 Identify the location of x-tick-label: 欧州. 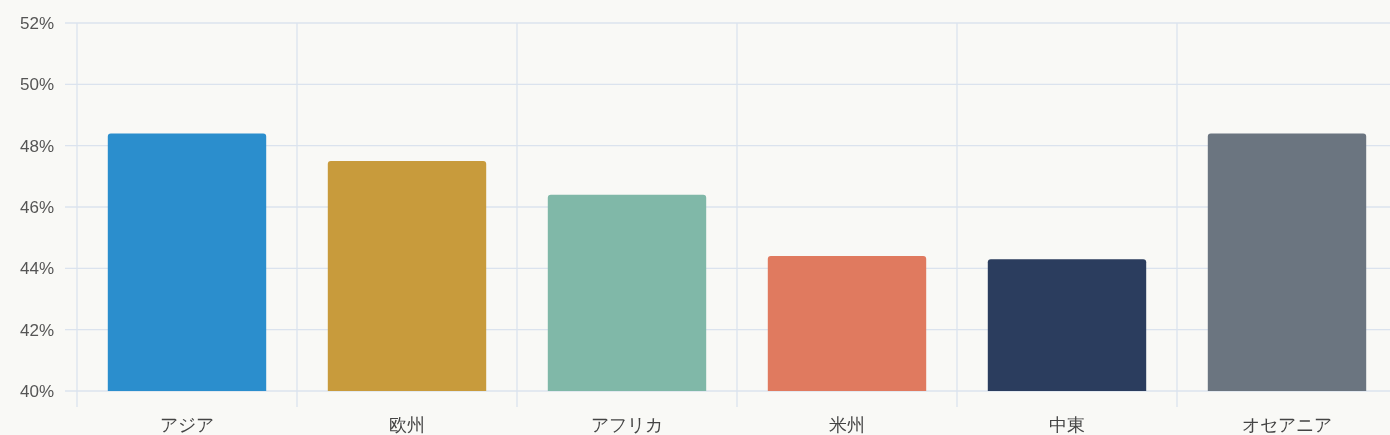
(407, 425).